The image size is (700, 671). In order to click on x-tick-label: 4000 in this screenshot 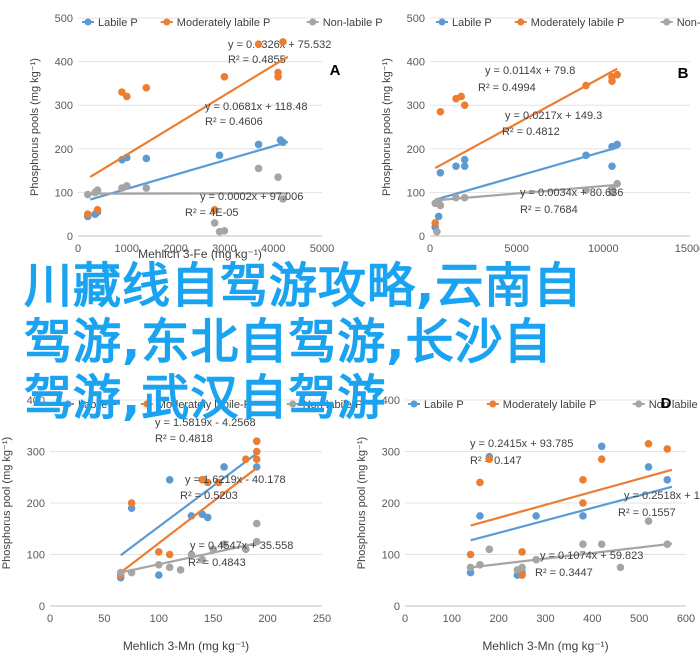, I will do `click(273, 249)`.